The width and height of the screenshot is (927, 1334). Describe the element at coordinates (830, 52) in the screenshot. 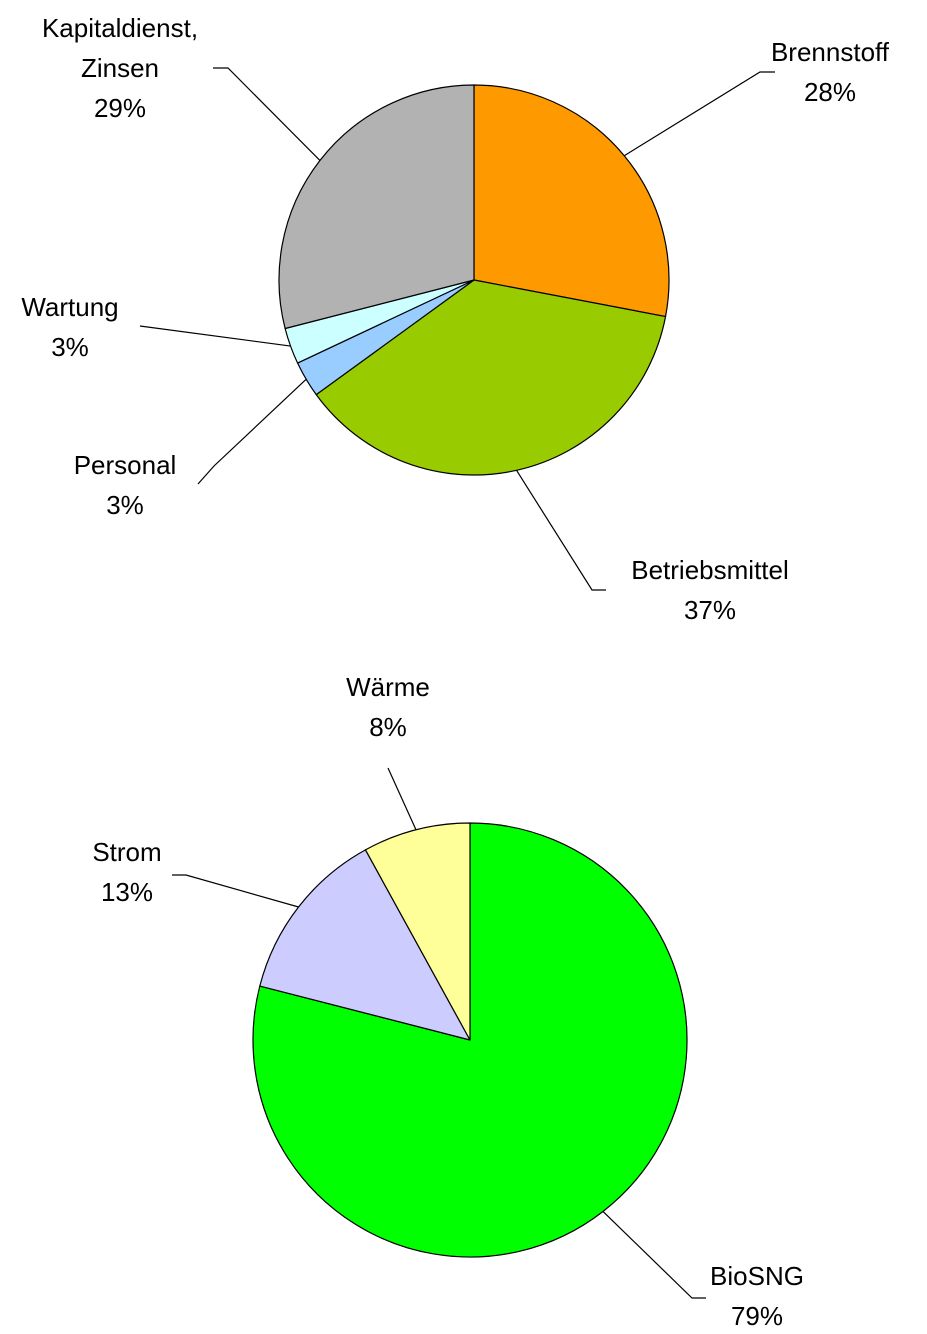

I see `slice-name: Brennstoff` at that location.